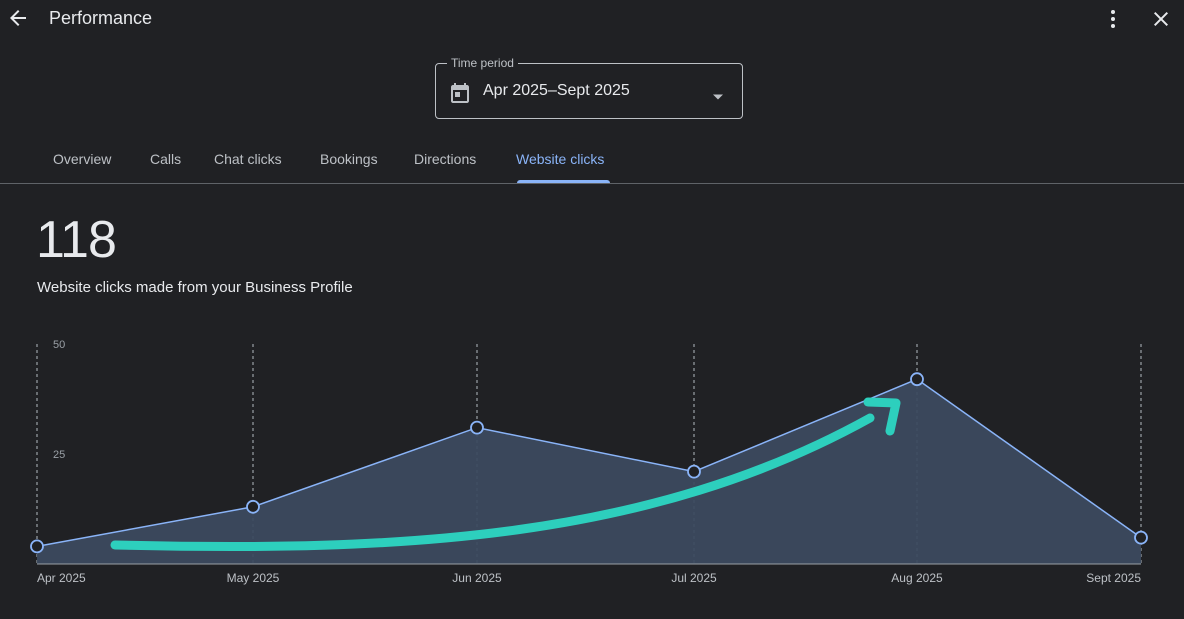 The width and height of the screenshot is (1184, 619). Describe the element at coordinates (76, 240) in the screenshot. I see `metric-value: 118` at that location.